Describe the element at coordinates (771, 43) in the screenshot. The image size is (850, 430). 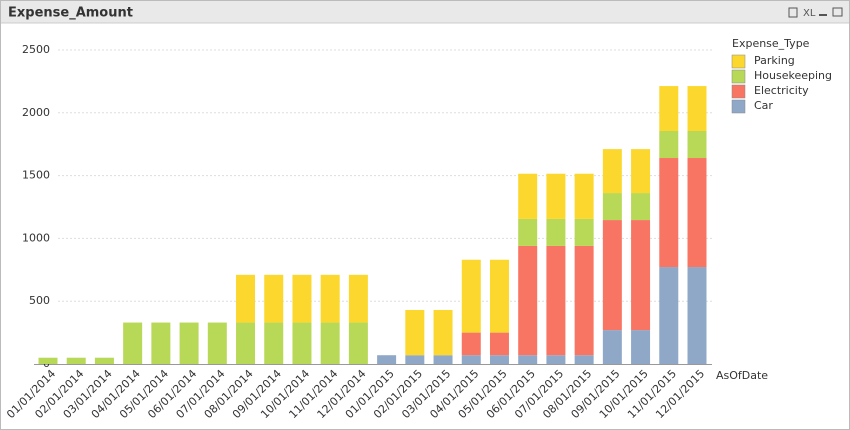
I see `legend-title: Expense_Type` at that location.